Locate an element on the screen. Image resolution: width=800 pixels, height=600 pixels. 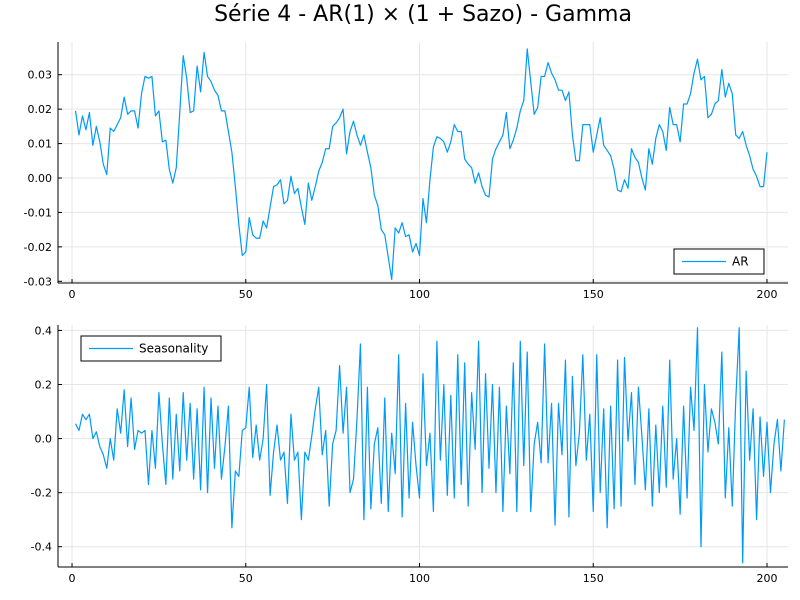
legend-label: AR is located at coordinates (740, 262).